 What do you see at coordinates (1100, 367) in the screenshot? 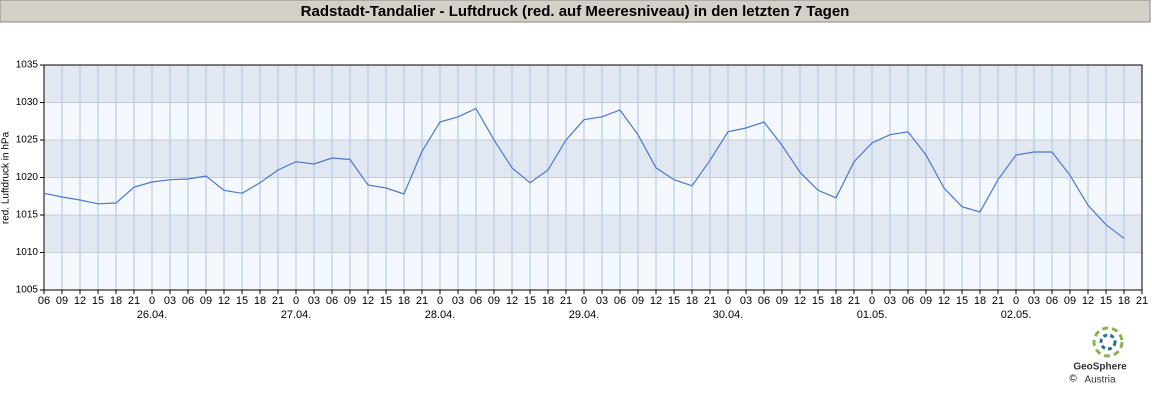
I see `logo-name: GeoSphere` at bounding box center [1100, 367].